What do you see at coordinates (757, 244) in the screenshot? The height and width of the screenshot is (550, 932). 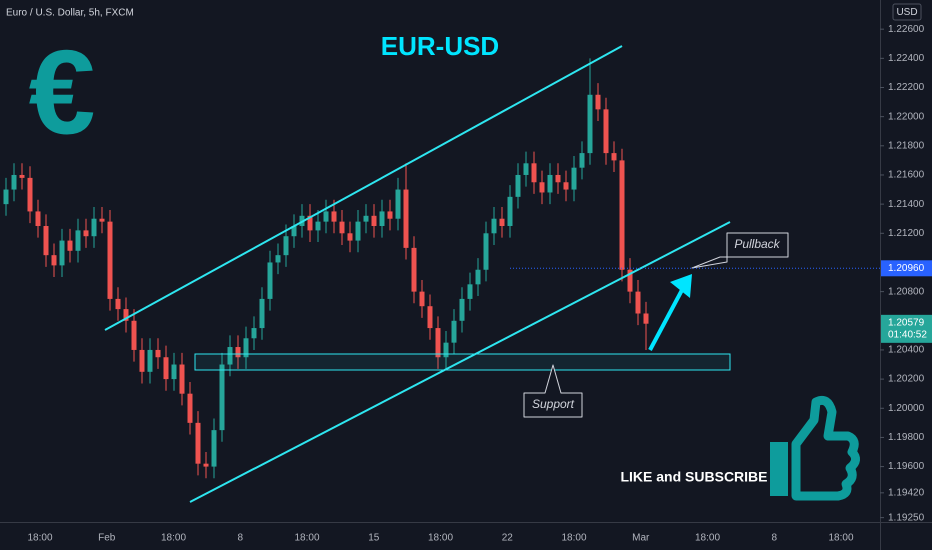 I see `pullback-label: Pullback` at bounding box center [757, 244].